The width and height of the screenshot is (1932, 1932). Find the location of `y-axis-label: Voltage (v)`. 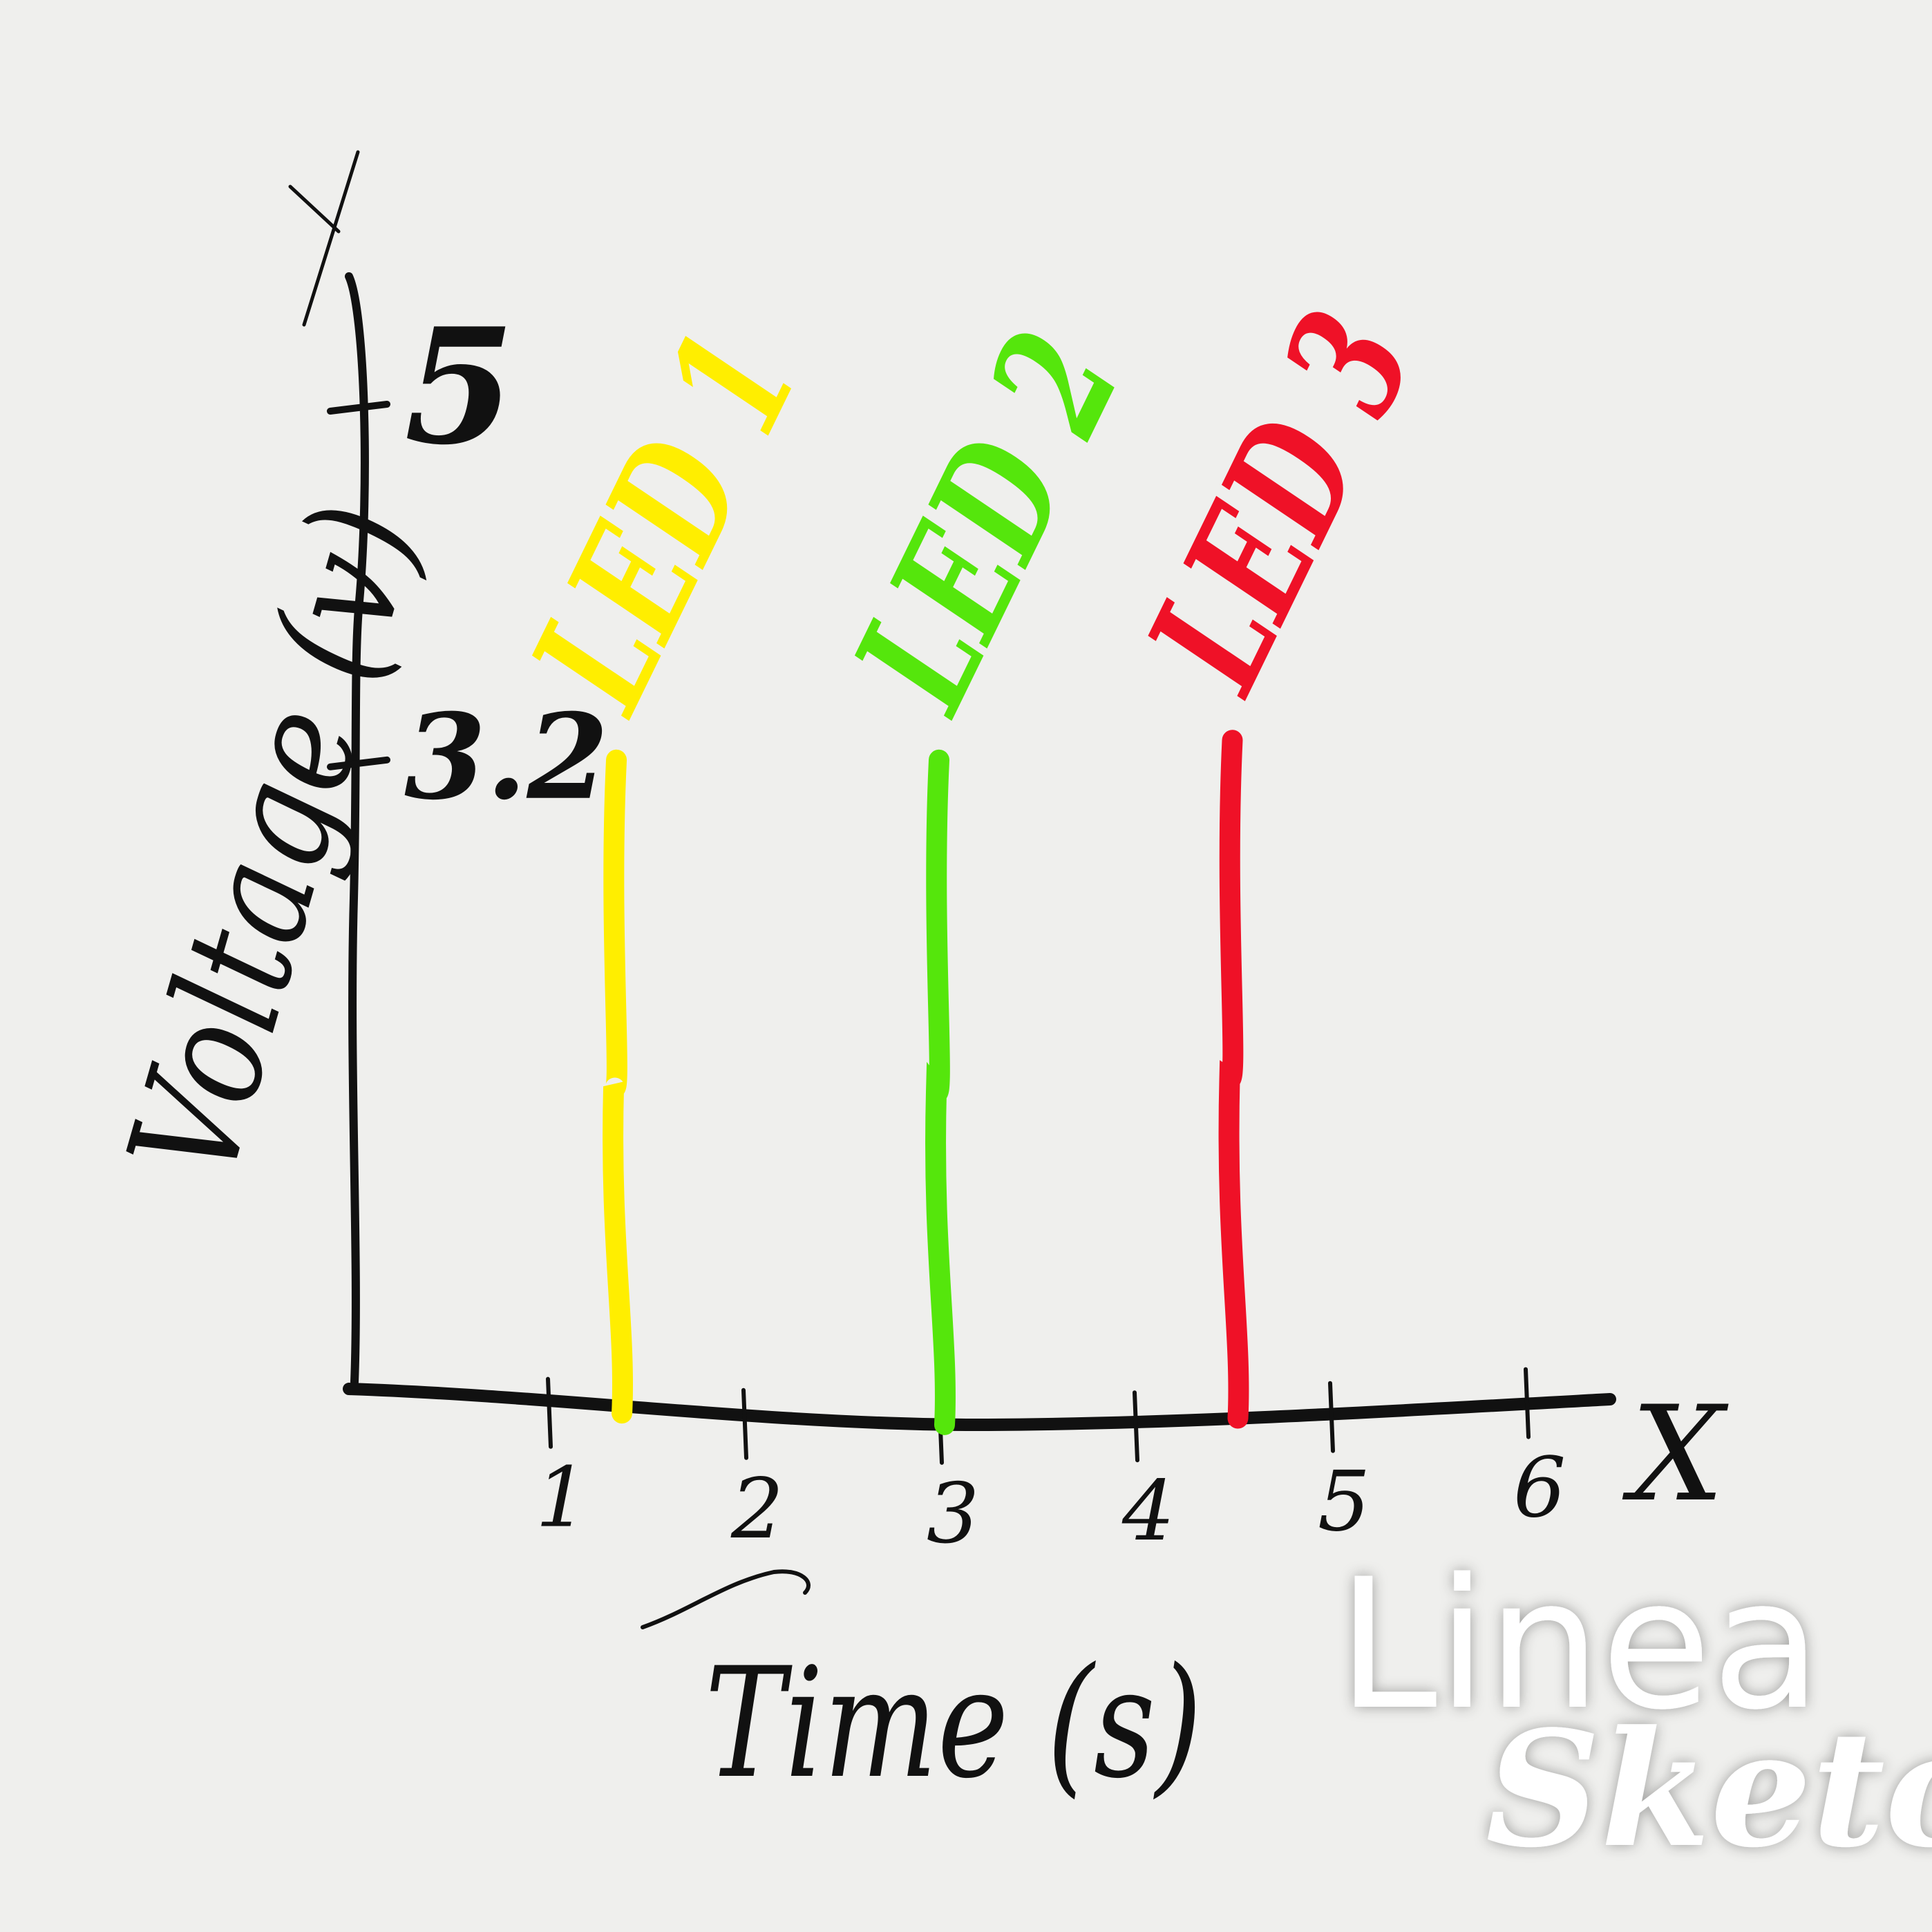

y-axis-label: Voltage (v) is located at coordinates (274, 842).